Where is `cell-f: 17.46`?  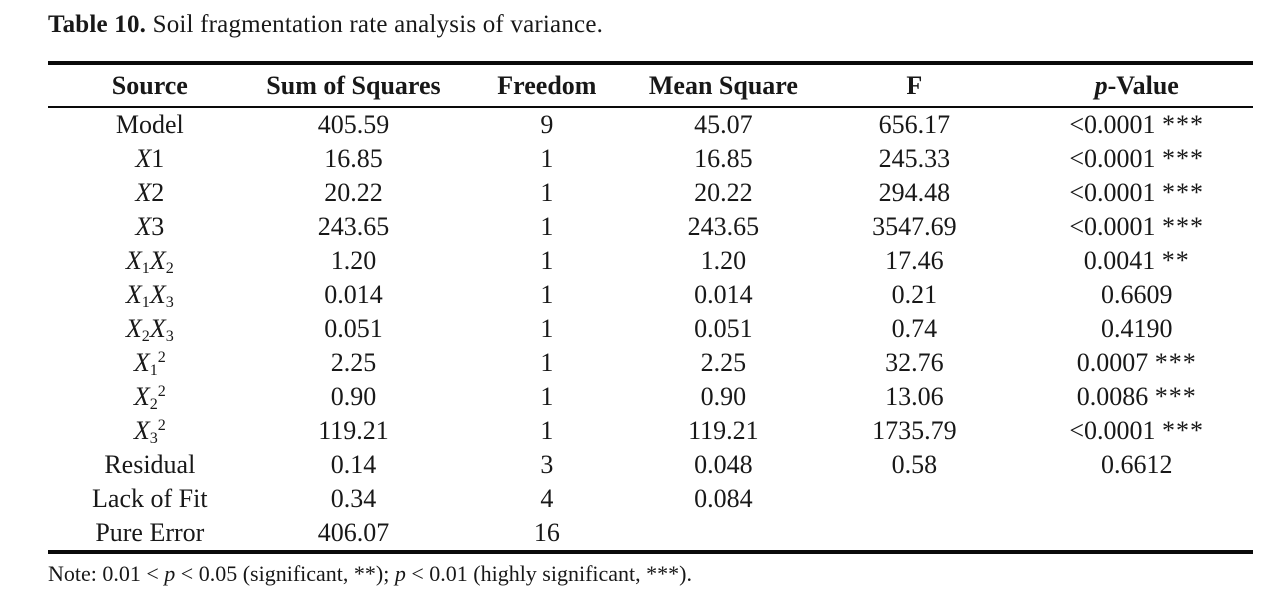 cell-f: 17.46 is located at coordinates (914, 261).